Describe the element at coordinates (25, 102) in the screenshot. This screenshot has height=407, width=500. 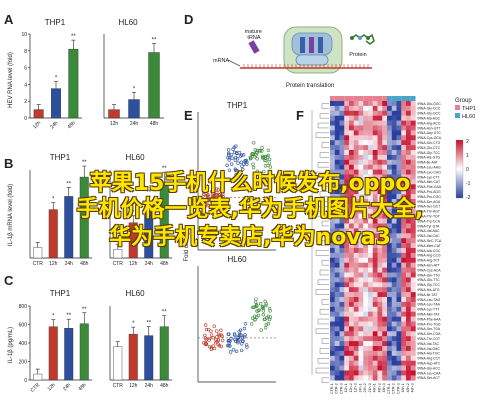
I see `panel-a-left-y-tick-label: 2` at that location.